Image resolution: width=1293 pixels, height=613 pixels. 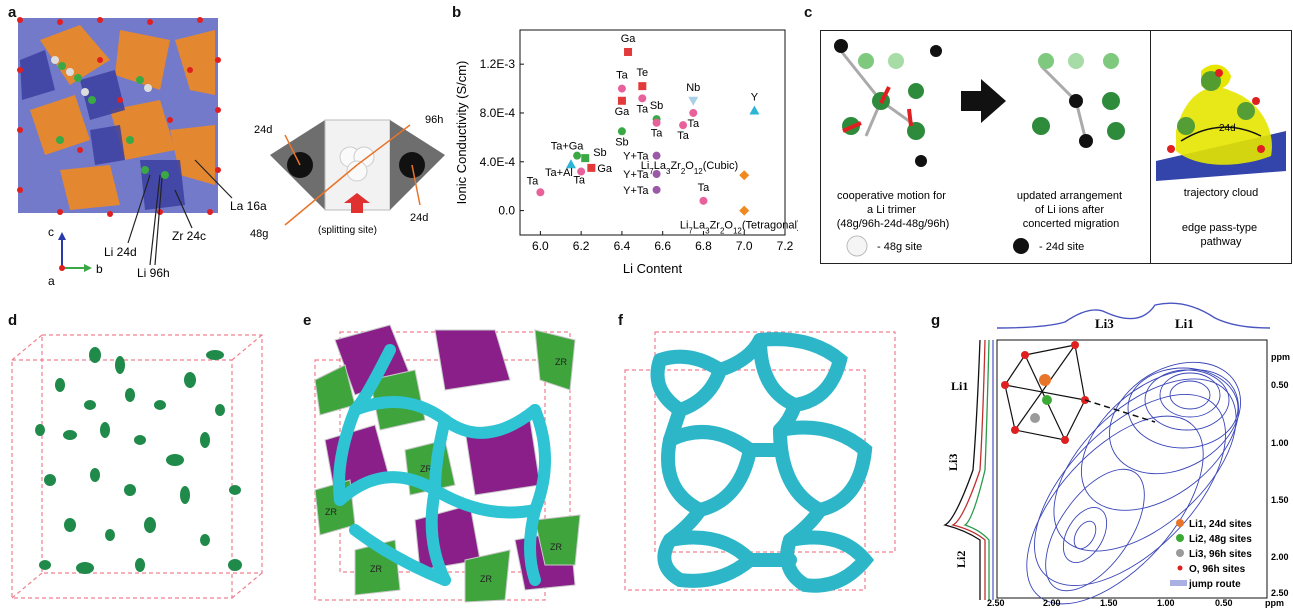 What do you see at coordinates (248, 206) in the screenshot?
I see `label-la-16a: La 16a` at bounding box center [248, 206].